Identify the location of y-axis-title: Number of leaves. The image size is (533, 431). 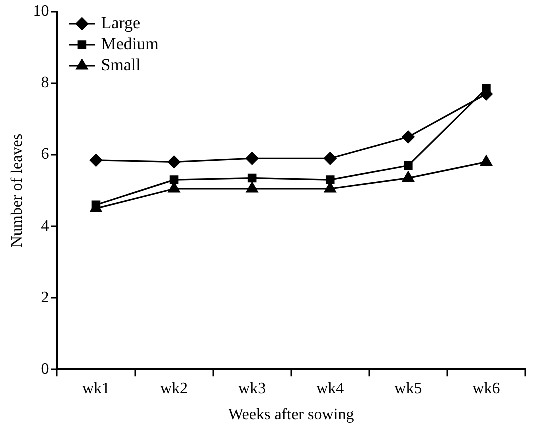
(17, 191).